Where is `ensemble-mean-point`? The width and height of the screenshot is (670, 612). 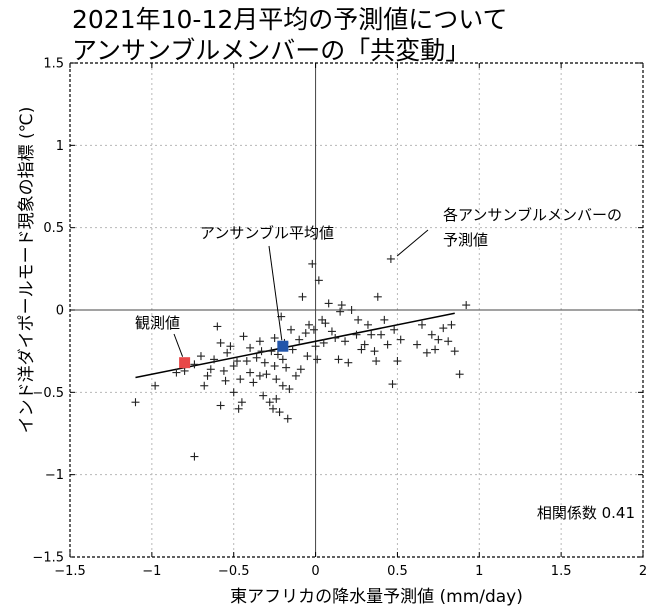
ensemble-mean-point is located at coordinates (283, 346).